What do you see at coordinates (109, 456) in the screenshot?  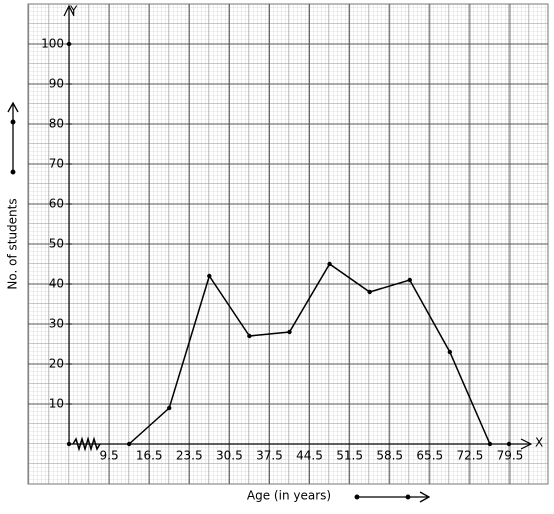 I see `x-tick-label: 9.5` at bounding box center [109, 456].